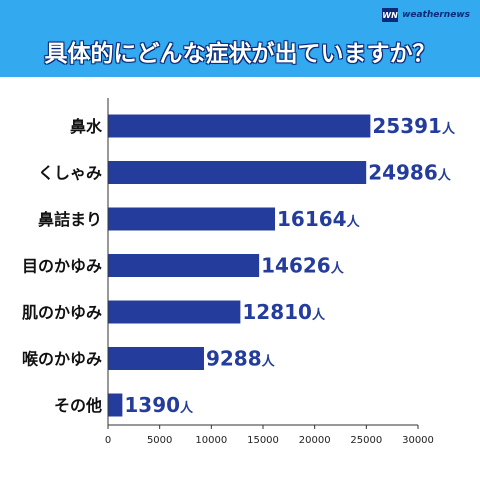 Image resolution: width=480 pixels, height=480 pixels. I want to click on category-label: 鼻詰まり, so click(70, 219).